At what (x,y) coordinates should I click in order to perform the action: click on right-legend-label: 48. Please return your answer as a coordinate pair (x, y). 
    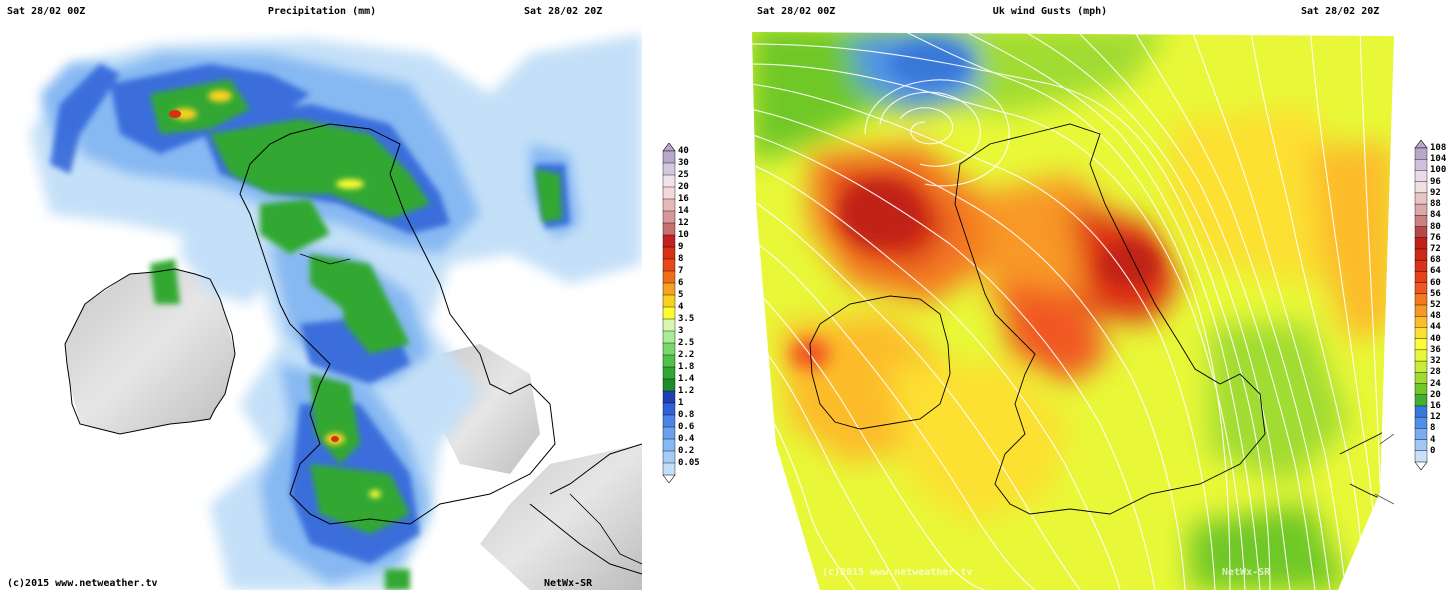
    Looking at the image, I should click on (1435, 316).